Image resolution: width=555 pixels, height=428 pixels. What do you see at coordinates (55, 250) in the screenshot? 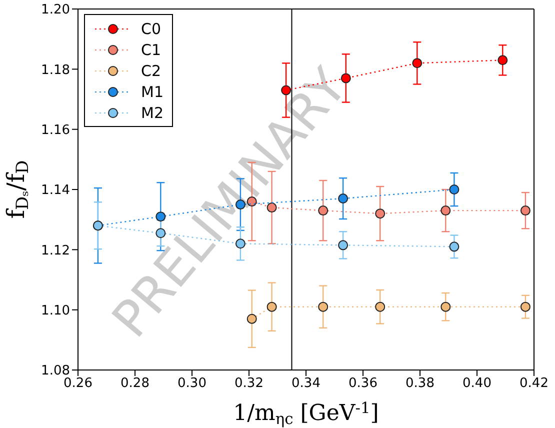
I see `y-tick-label: 1.12` at bounding box center [55, 250].